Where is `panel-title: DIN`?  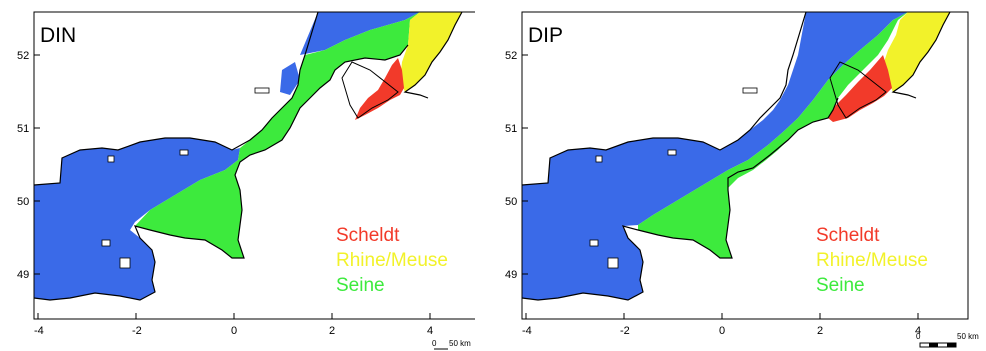 panel-title: DIN is located at coordinates (58, 35).